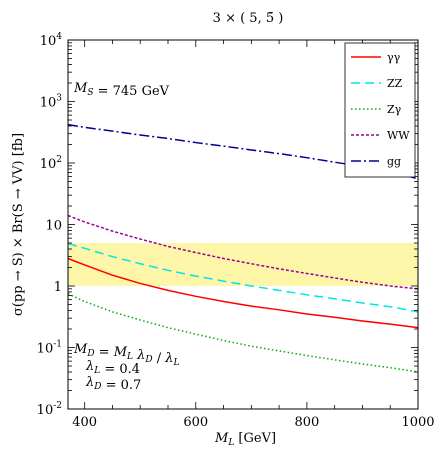 The height and width of the screenshot is (450, 436). Describe the element at coordinates (80, 88) in the screenshot. I see `annot-mass-sym: M` at that location.